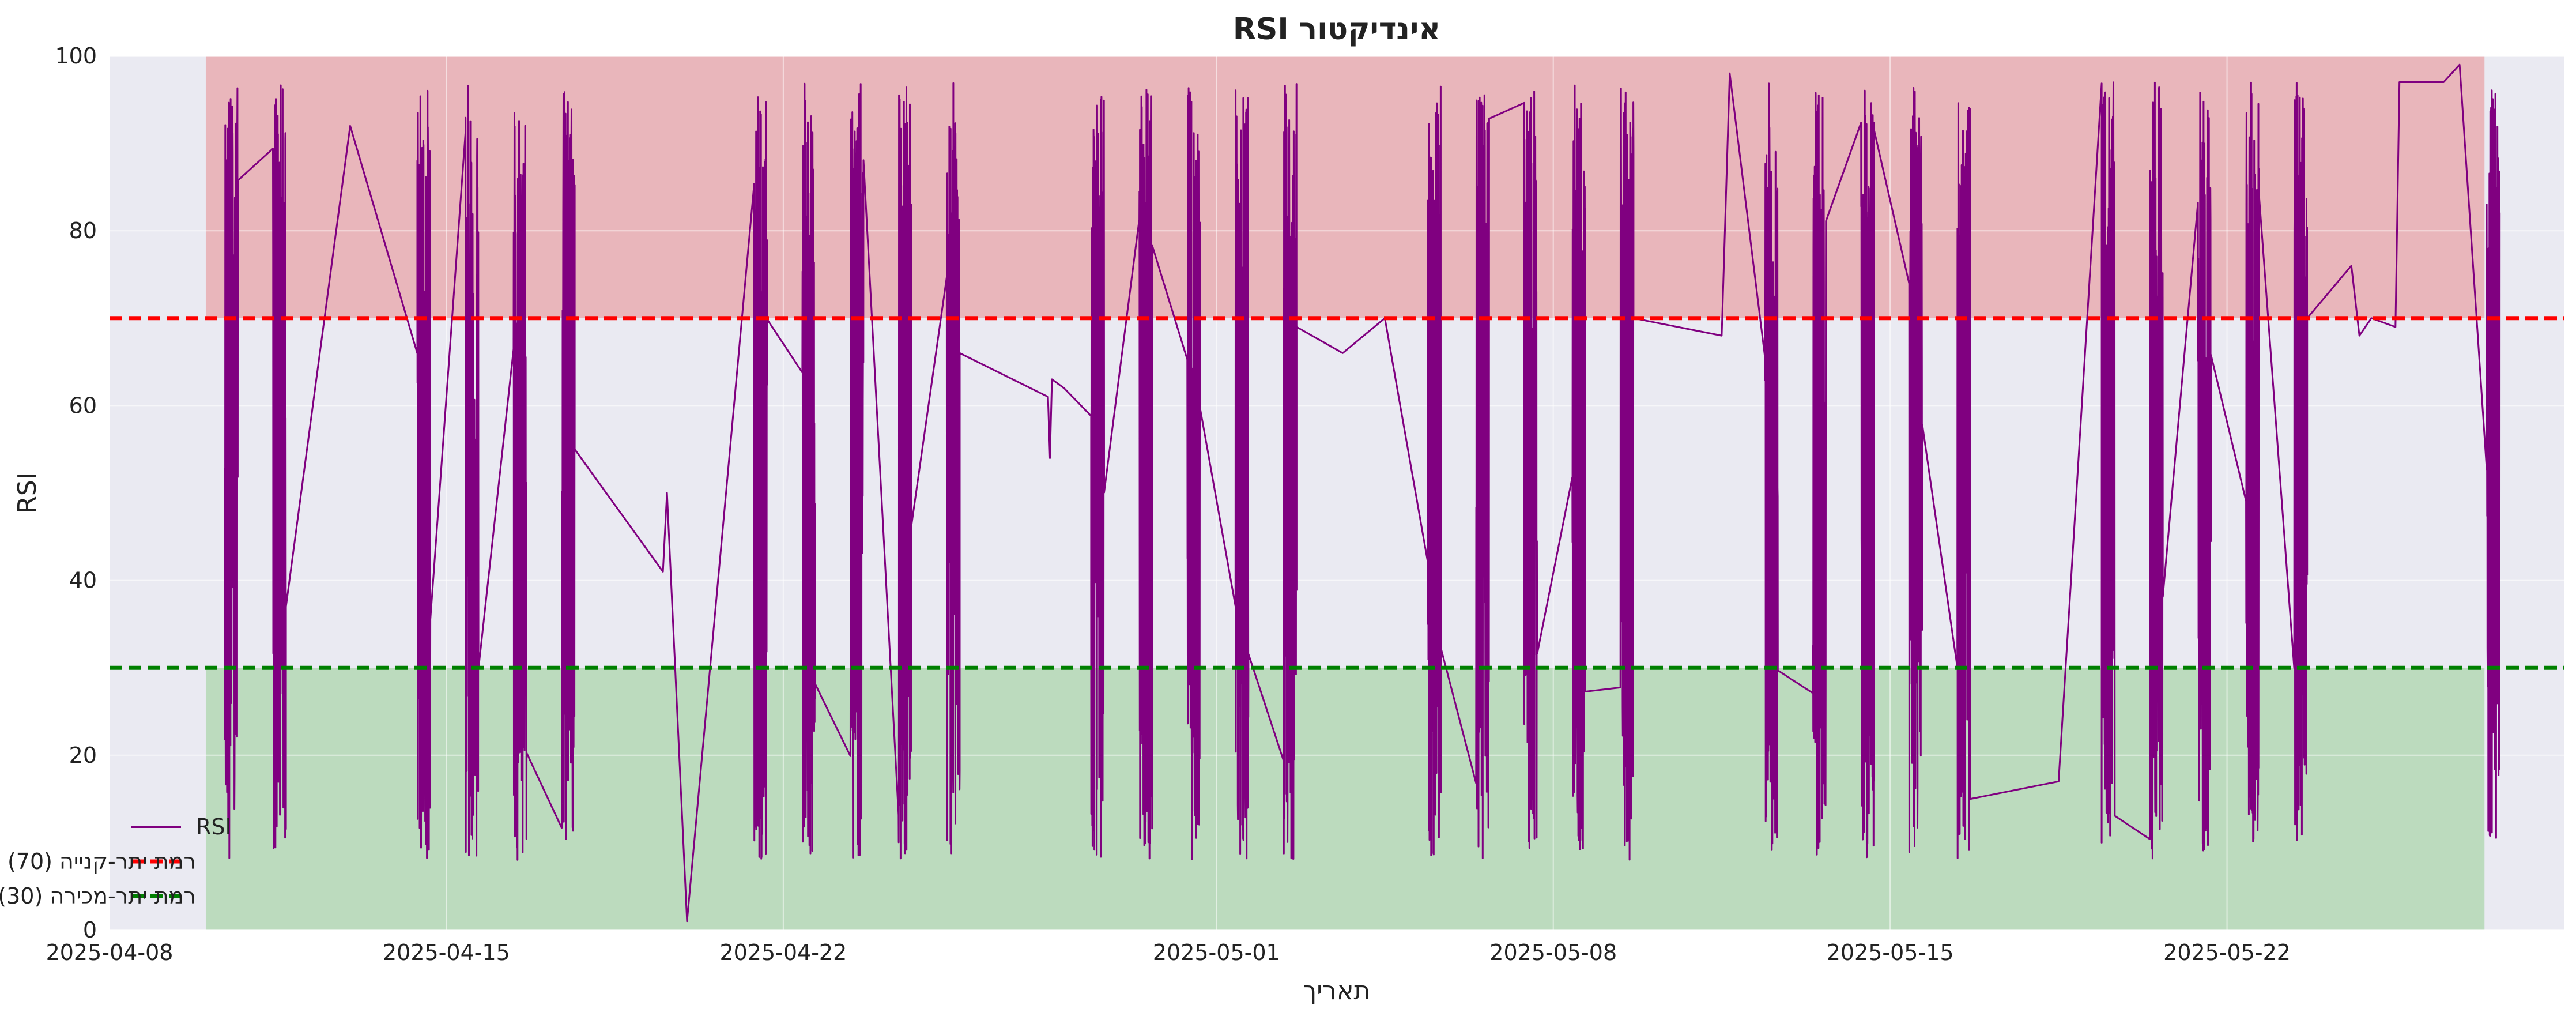 The width and height of the screenshot is (2576, 1020). Describe the element at coordinates (783, 952) in the screenshot. I see `x-tick-label: 2025-04-22` at that location.